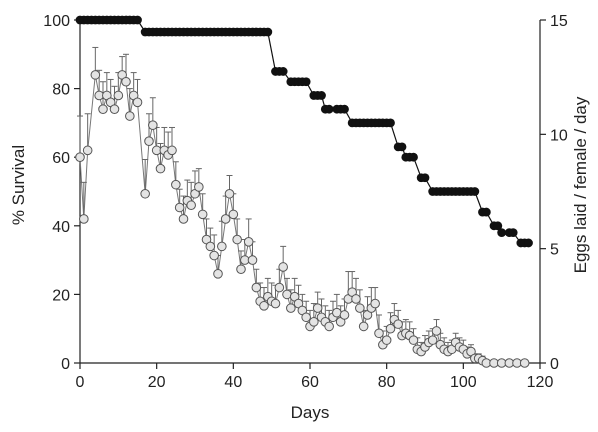 This screenshot has width=598, height=432. I want to click on y-left-tick-label: 100, so click(56, 21).